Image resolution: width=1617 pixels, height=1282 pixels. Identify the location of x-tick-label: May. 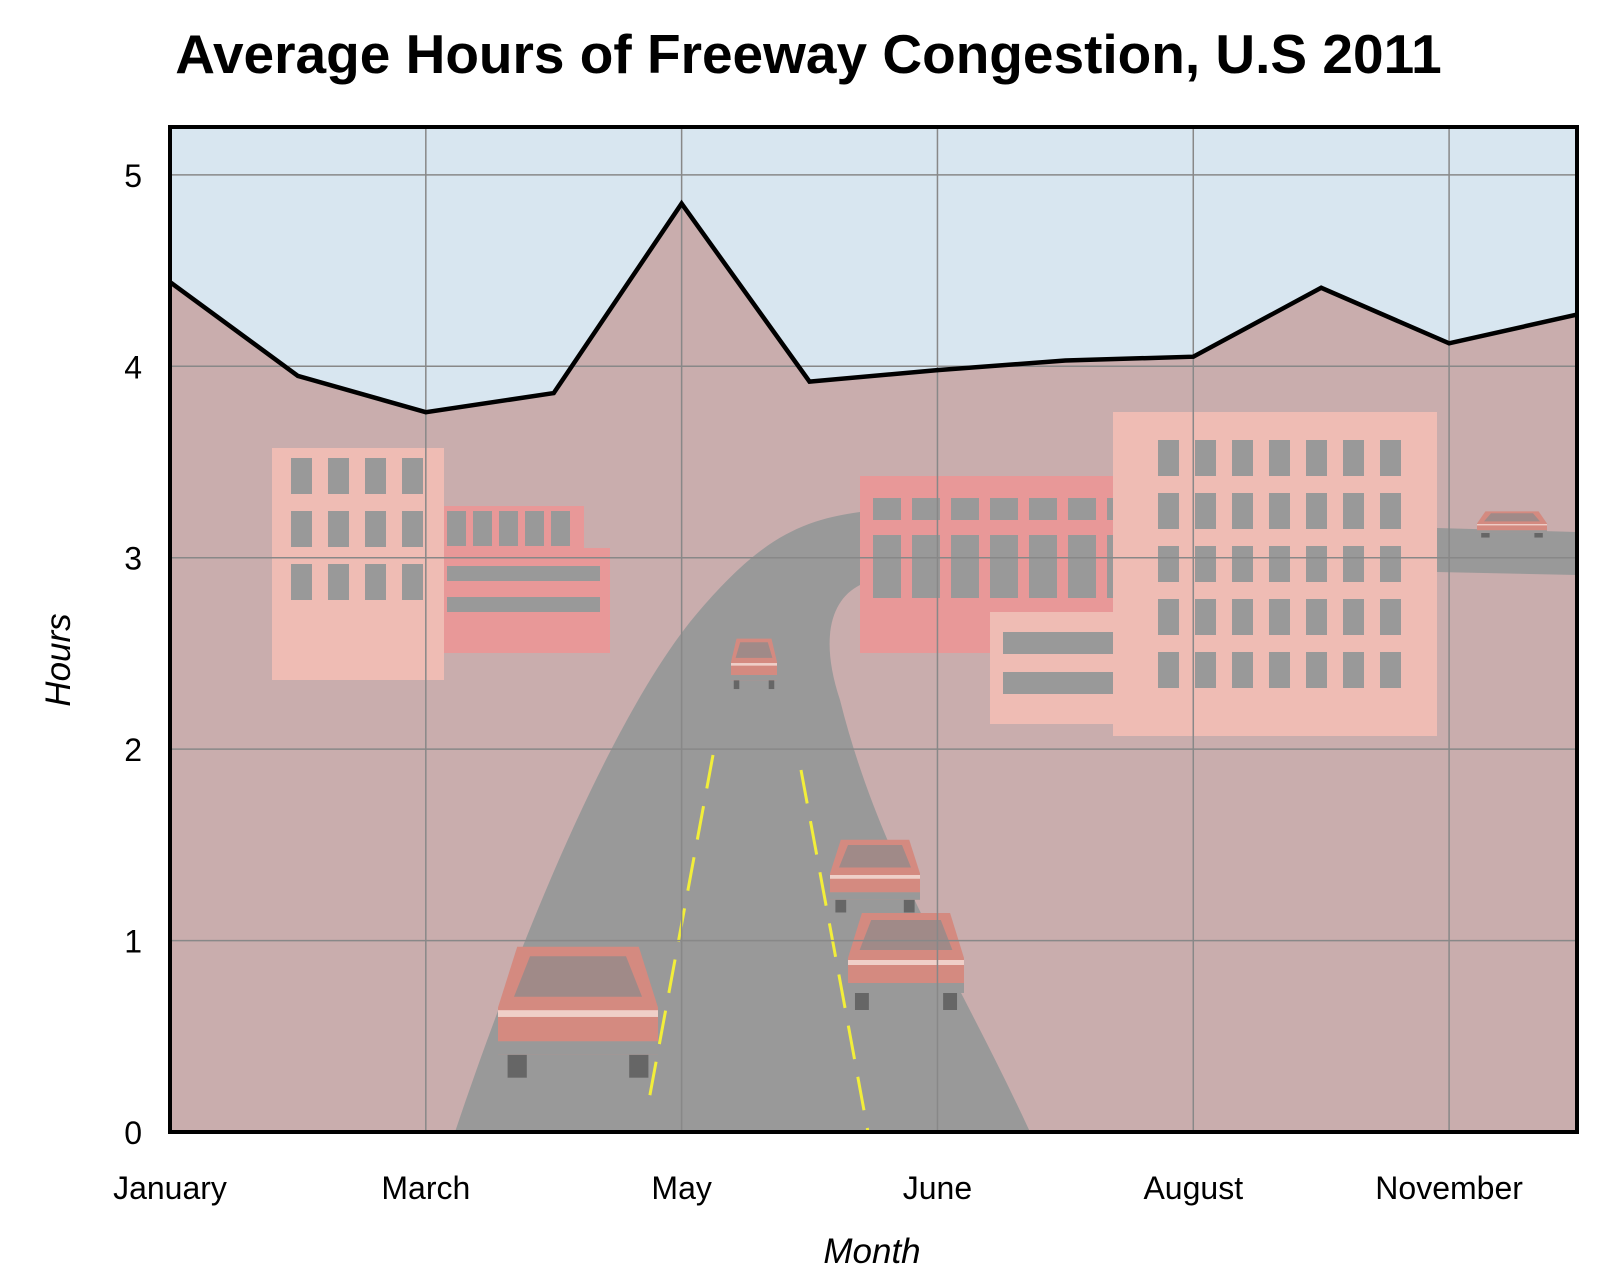
(681, 1188).